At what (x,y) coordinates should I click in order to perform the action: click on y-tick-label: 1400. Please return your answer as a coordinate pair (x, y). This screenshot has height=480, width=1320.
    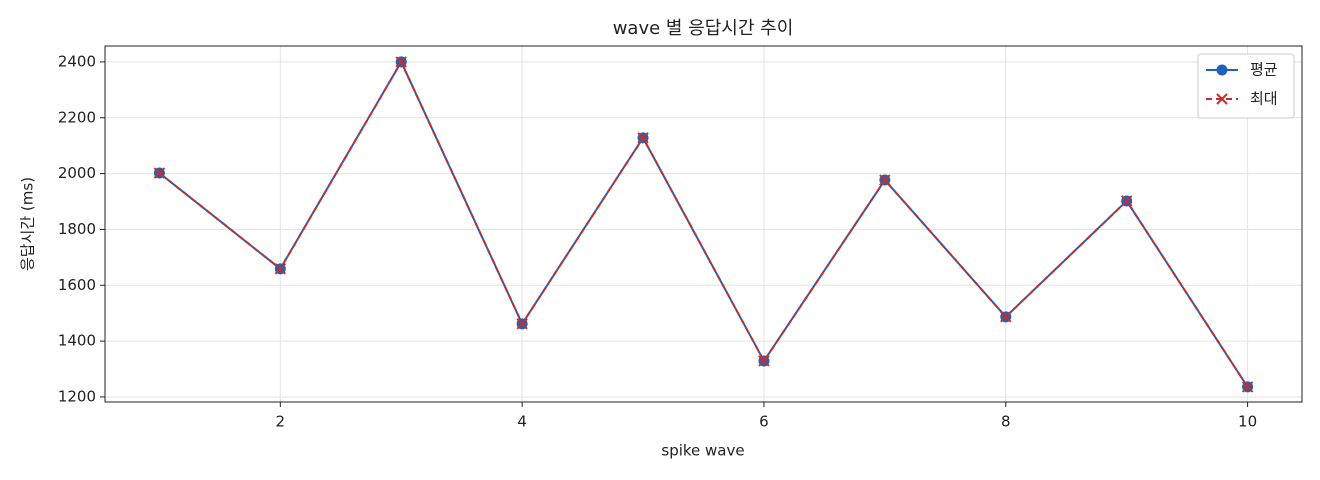
    Looking at the image, I should click on (77, 341).